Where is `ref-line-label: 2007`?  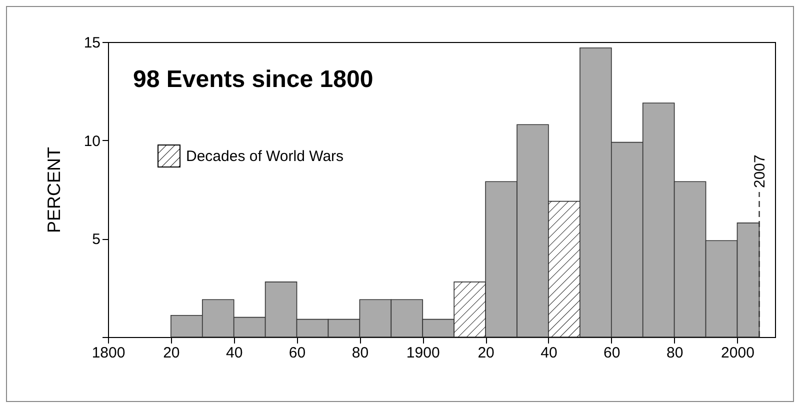
ref-line-label: 2007 is located at coordinates (759, 171).